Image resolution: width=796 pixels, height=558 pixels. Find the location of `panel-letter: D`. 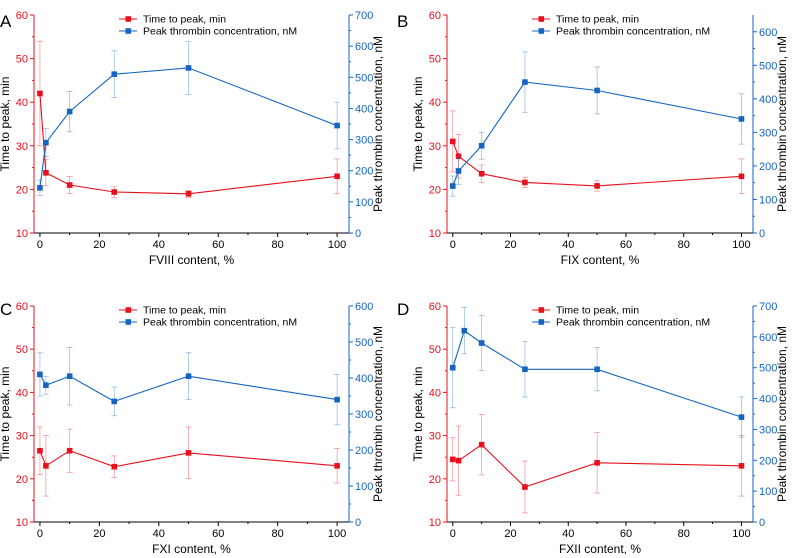

panel-letter: D is located at coordinates (403, 309).